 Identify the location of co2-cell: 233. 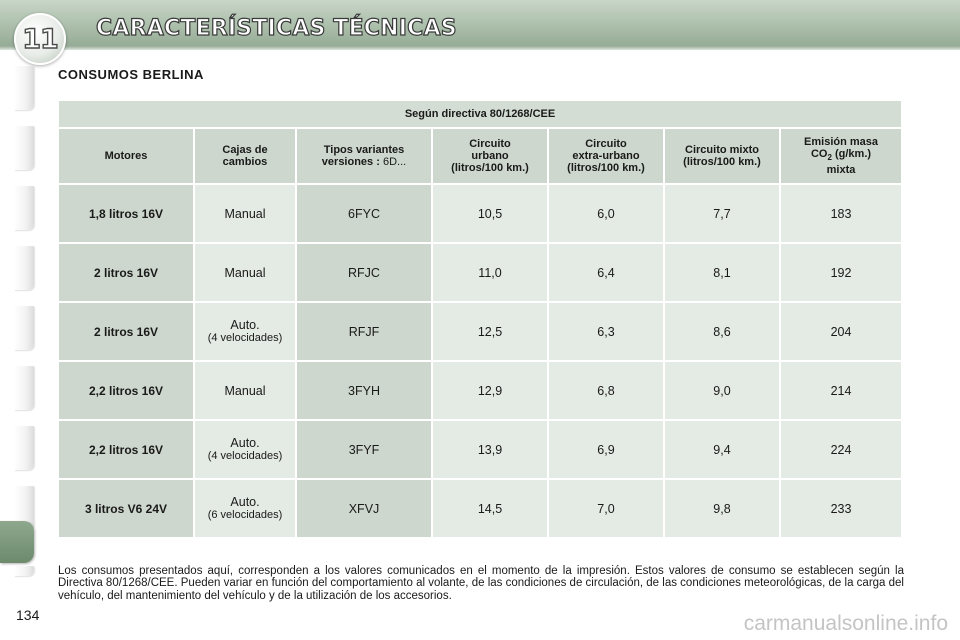
(841, 508).